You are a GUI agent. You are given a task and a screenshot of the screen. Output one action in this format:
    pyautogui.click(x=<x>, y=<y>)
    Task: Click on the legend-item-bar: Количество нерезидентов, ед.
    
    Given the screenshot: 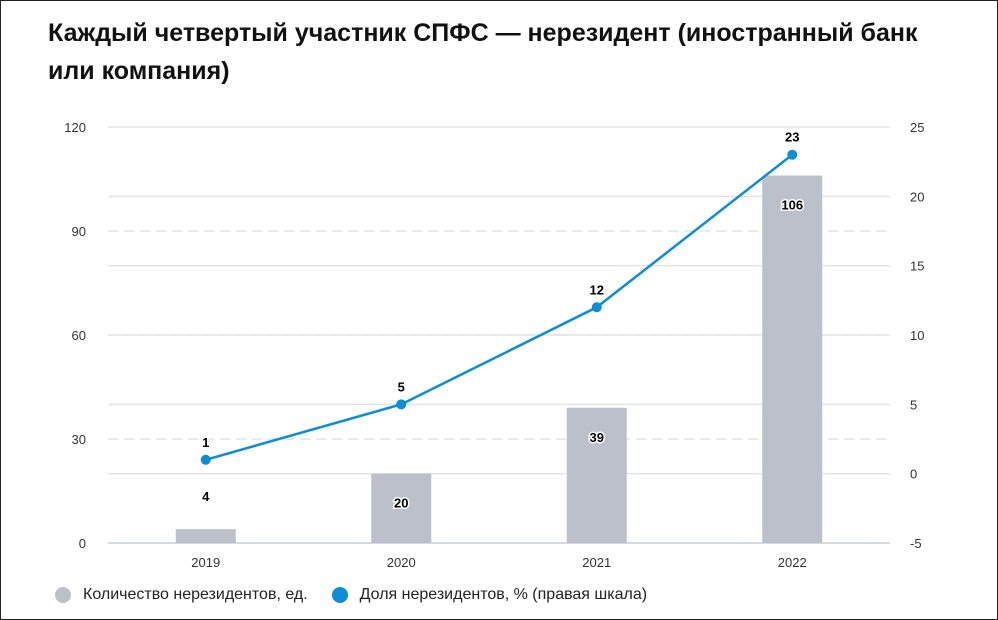 What is the action you would take?
    pyautogui.click(x=181, y=595)
    